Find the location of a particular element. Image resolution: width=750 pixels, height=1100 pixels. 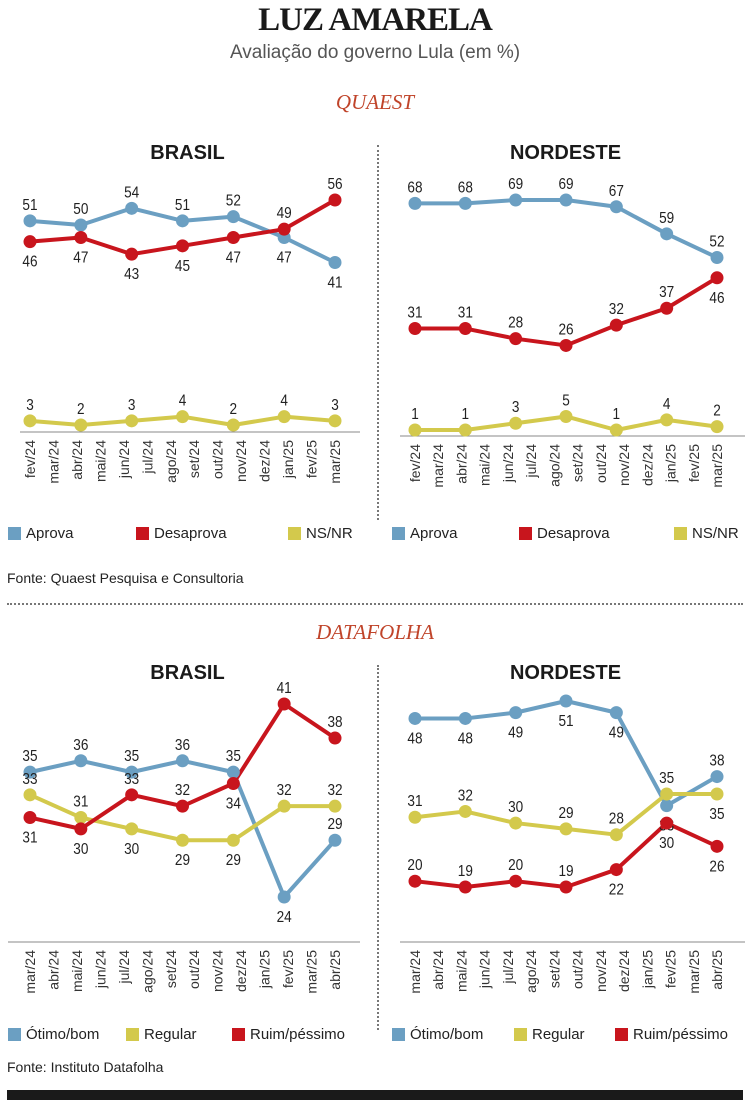

data-label: 22 is located at coordinates (616, 890).